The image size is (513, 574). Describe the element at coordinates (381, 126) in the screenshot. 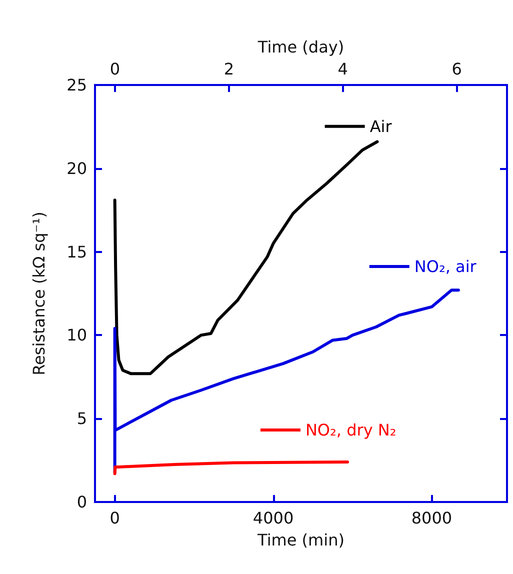

I see `legend-label: Air` at that location.